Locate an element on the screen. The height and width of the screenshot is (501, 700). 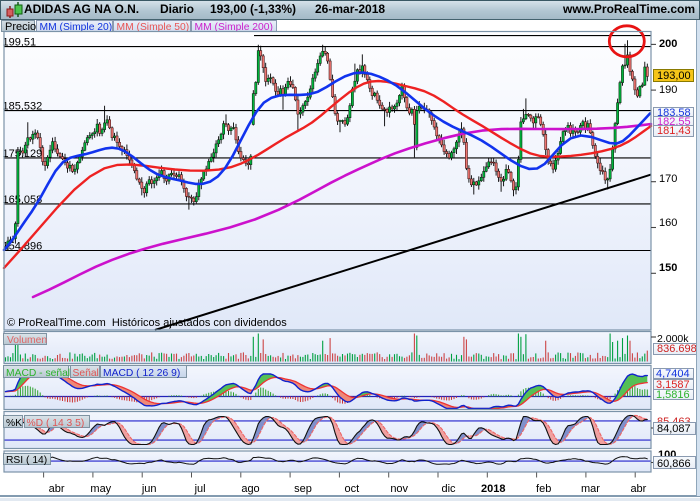
svg-text: 185,532 is located at coordinates (23, 107).